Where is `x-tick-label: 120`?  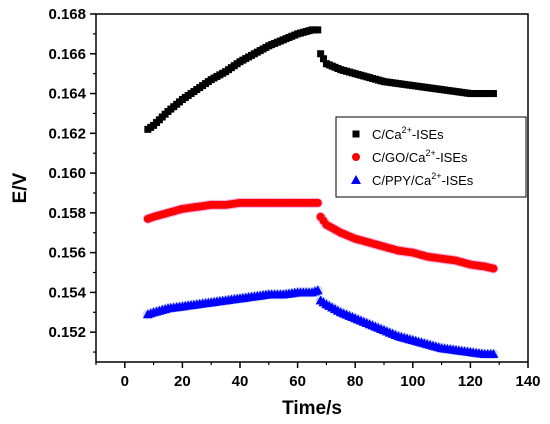
x-tick-label: 120 is located at coordinates (470, 381).